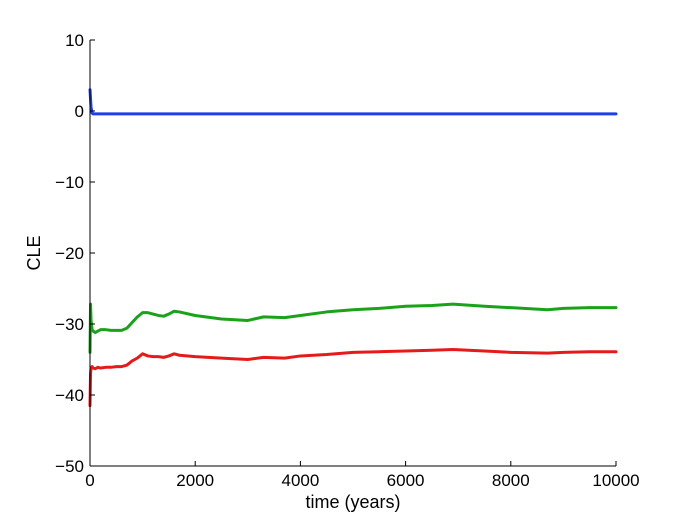  What do you see at coordinates (79, 111) in the screenshot?
I see `y-tick-label: 0` at bounding box center [79, 111].